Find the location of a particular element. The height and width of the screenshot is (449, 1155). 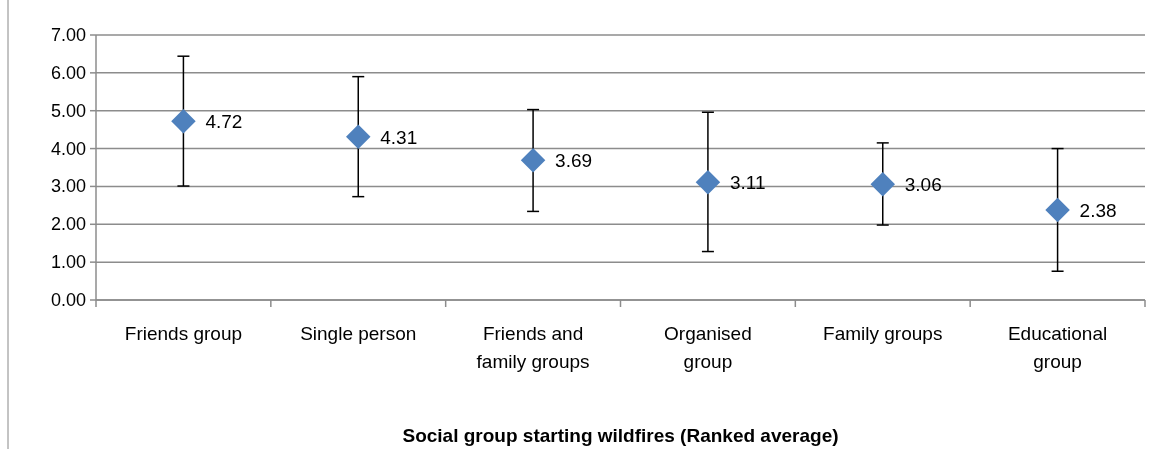

x-axis-title: Social group starting wildfires (Ranked average) is located at coordinates (620, 435).